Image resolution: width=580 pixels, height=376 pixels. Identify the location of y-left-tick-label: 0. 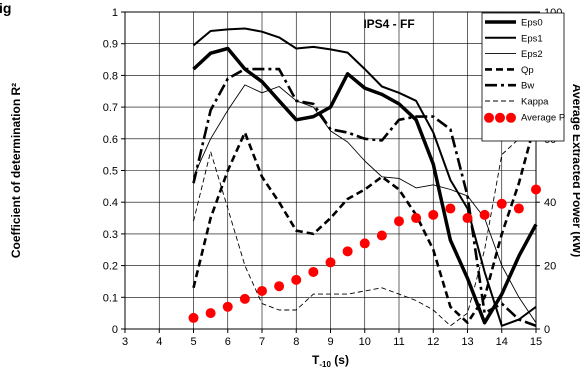
(115, 330).